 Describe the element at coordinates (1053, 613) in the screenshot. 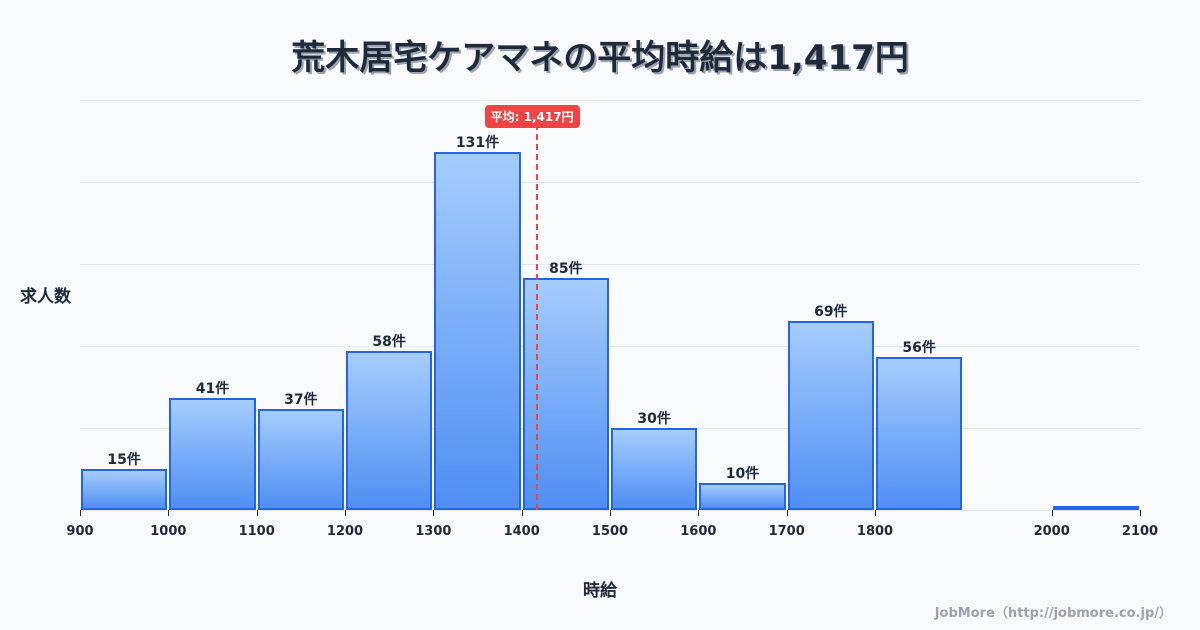

I see `footer-credit: JobMore（http://jobmore.co.jp/）` at that location.